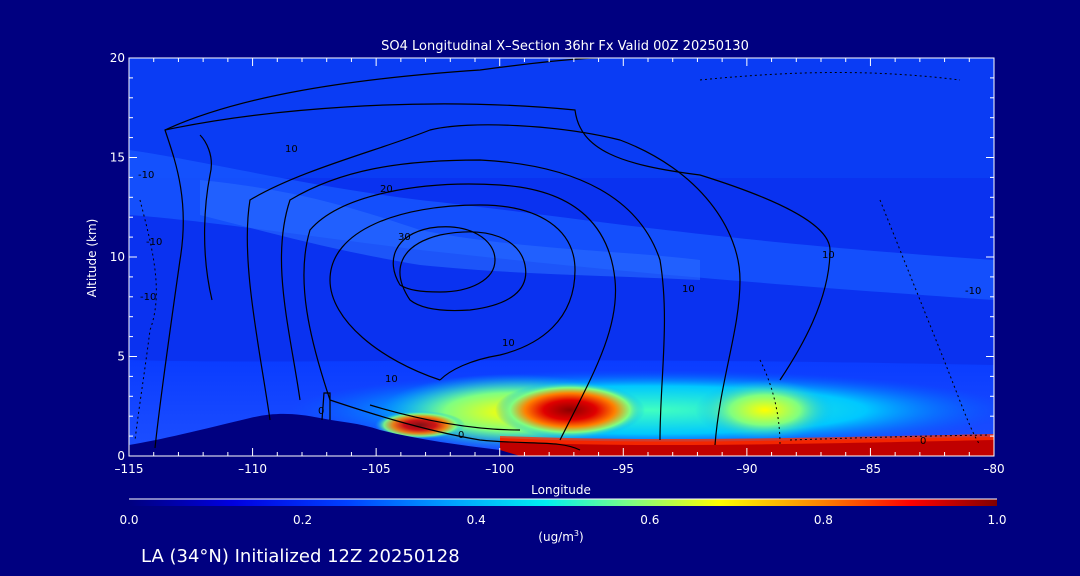 This screenshot has width=1080, height=576. What do you see at coordinates (444, 259) in the screenshot?
I see `contour-core` at bounding box center [444, 259].